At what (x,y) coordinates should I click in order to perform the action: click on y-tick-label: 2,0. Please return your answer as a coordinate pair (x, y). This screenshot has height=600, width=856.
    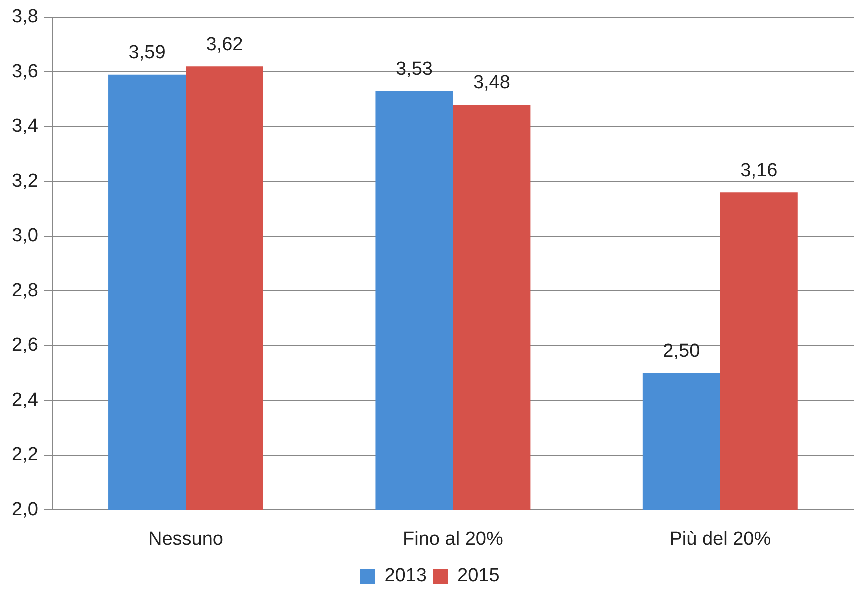
    Looking at the image, I should click on (25, 509).